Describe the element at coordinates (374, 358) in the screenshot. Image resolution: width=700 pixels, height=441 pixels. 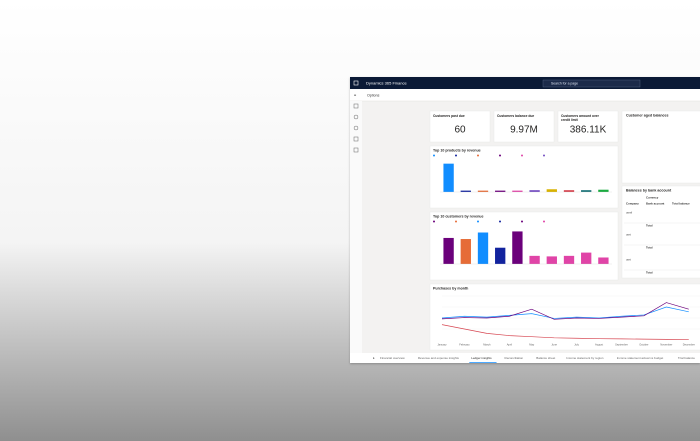
I see `tab-nav-arrow: ▸` at that location.